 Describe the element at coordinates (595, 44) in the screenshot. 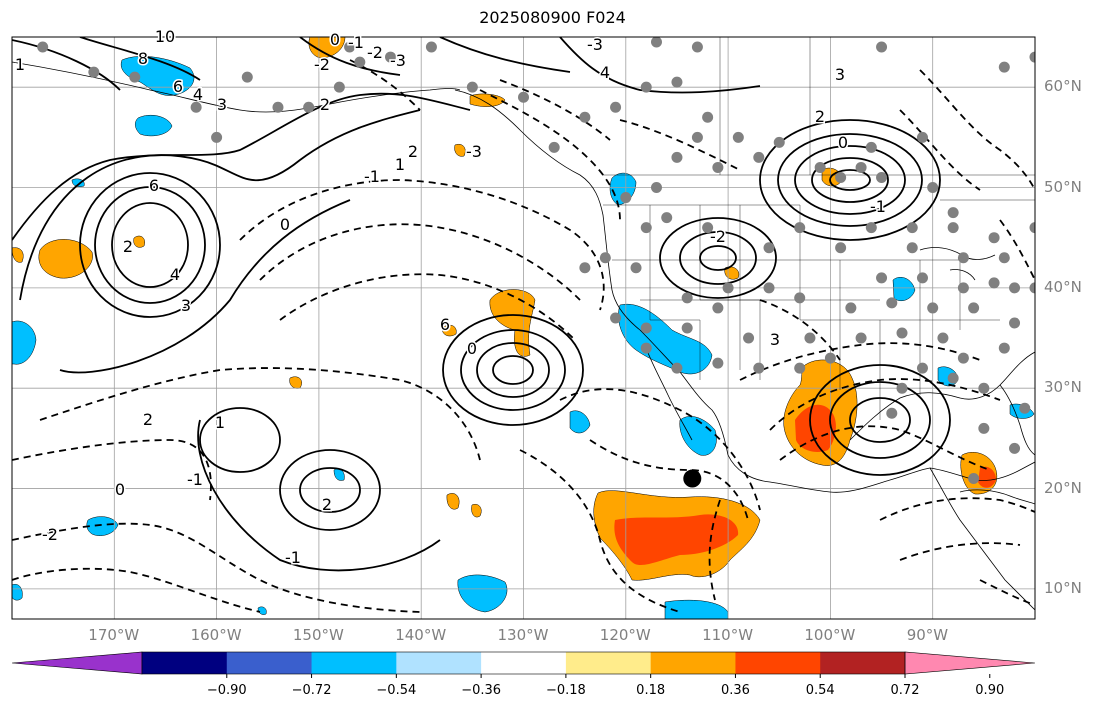

I see `contour-label: -3` at that location.